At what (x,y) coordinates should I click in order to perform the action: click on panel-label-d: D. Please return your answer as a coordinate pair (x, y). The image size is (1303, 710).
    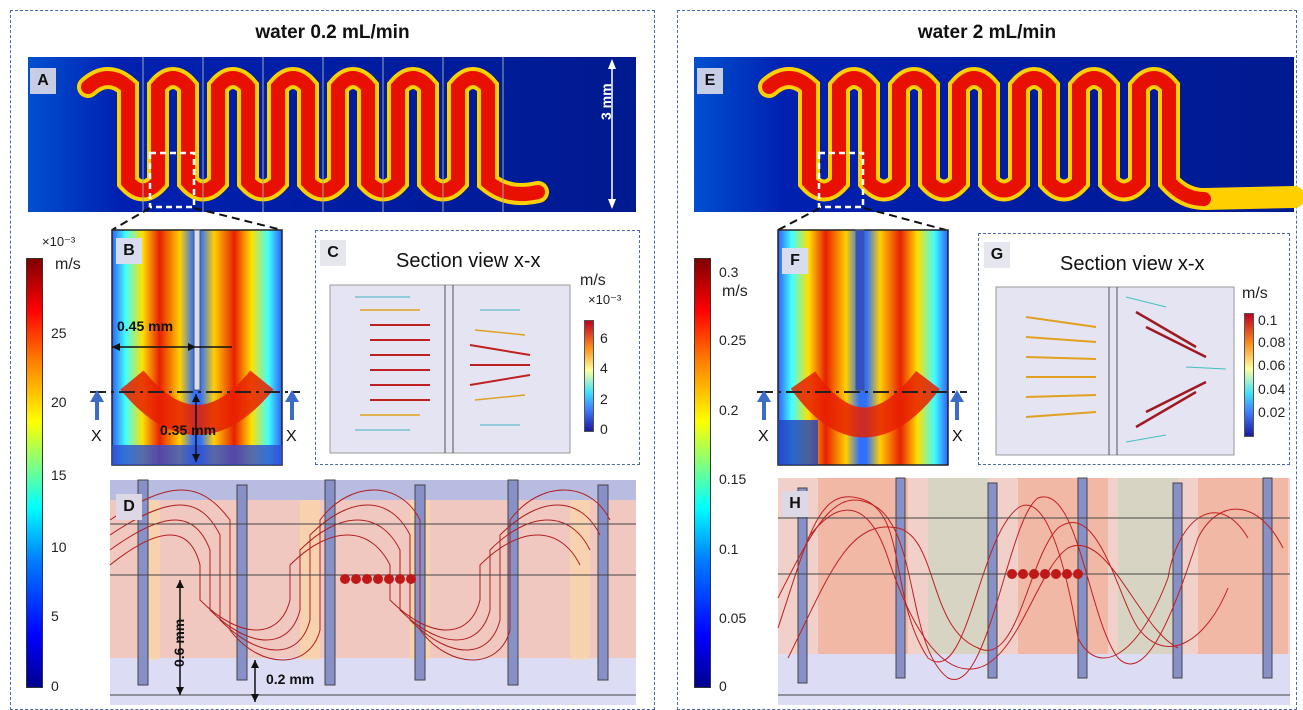
    Looking at the image, I should click on (129, 507).